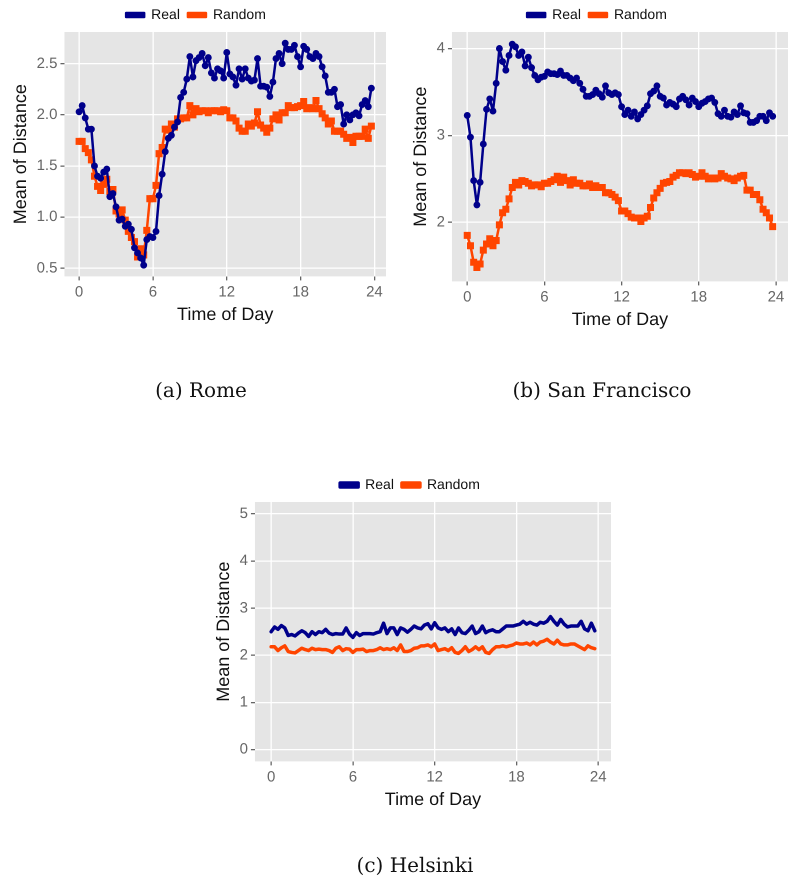  What do you see at coordinates (201, 390) in the screenshot?
I see `text: (a) Rome` at bounding box center [201, 390].